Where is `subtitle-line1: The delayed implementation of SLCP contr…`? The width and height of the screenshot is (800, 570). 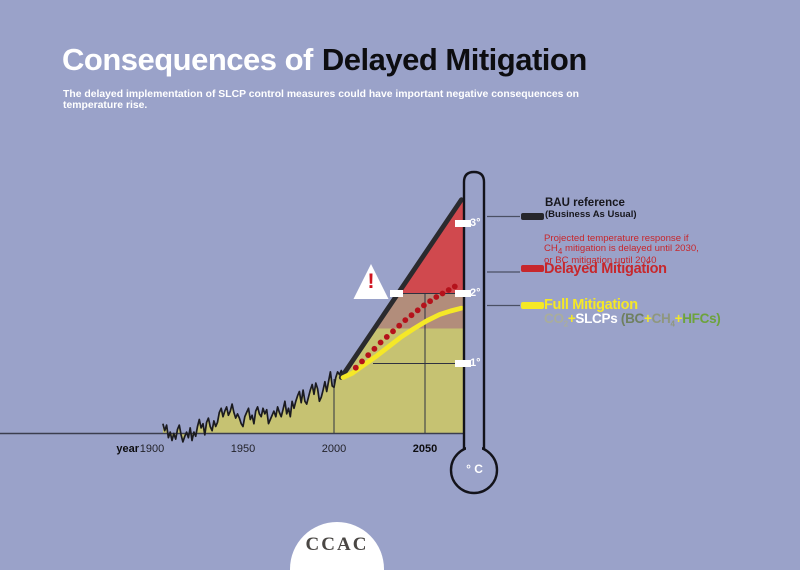
subtitle-line1: The delayed implementation of SLCP contr… is located at coordinates (321, 94).